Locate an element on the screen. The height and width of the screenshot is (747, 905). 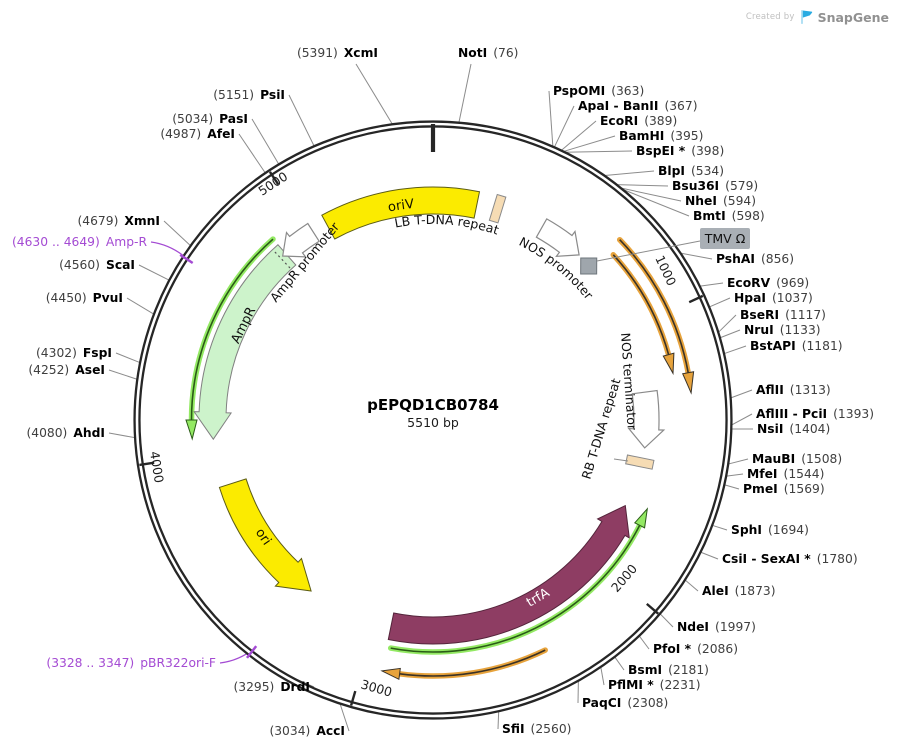
enzyme-leader-EcoRI is located at coordinates (578, 136).